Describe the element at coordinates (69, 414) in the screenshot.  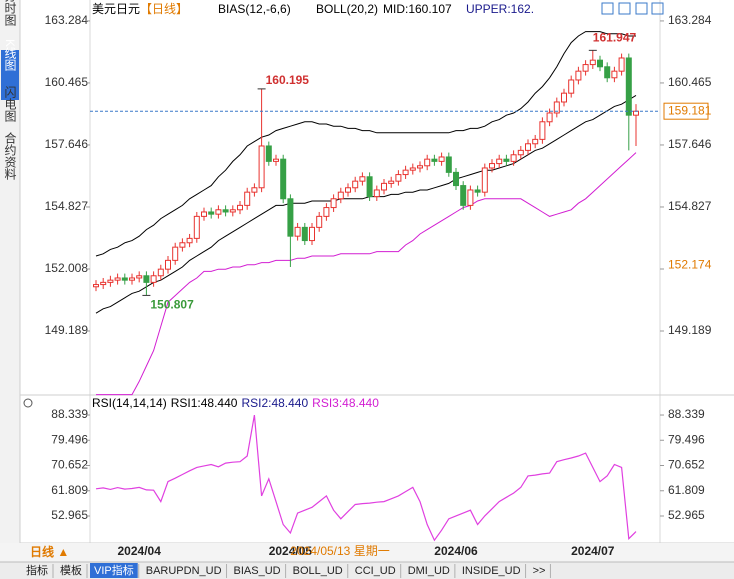
I see `rsi-tick-label: 88.339` at that location.